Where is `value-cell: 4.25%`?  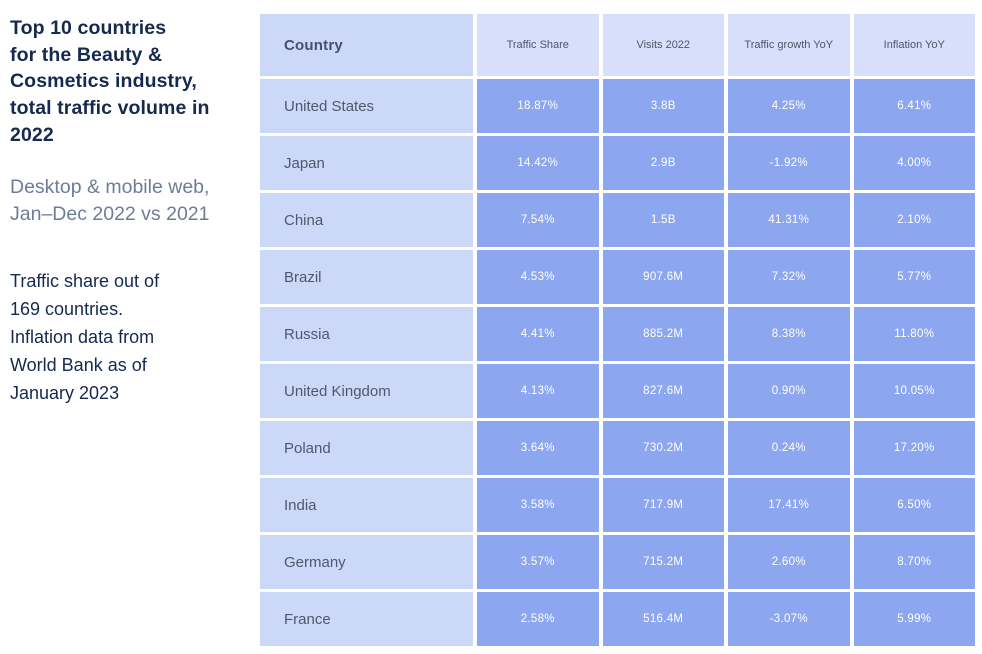 value-cell: 4.25% is located at coordinates (789, 106).